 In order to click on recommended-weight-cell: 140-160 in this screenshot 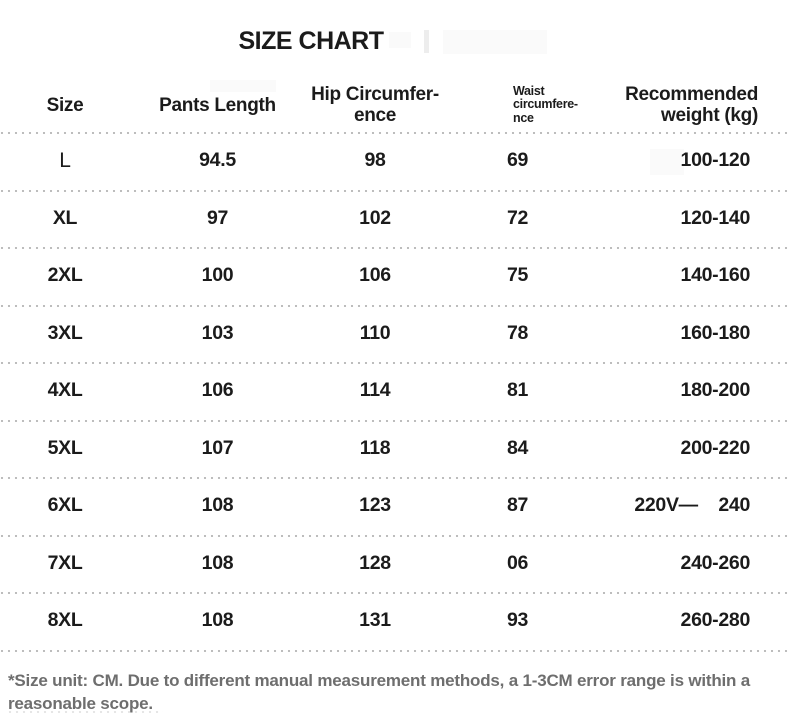, I will do `click(715, 275)`.